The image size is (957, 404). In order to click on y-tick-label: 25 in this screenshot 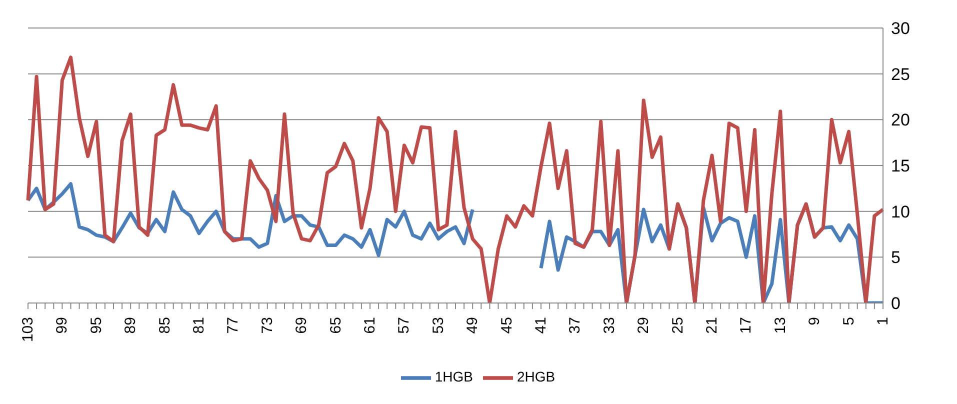, I will do `click(900, 74)`.